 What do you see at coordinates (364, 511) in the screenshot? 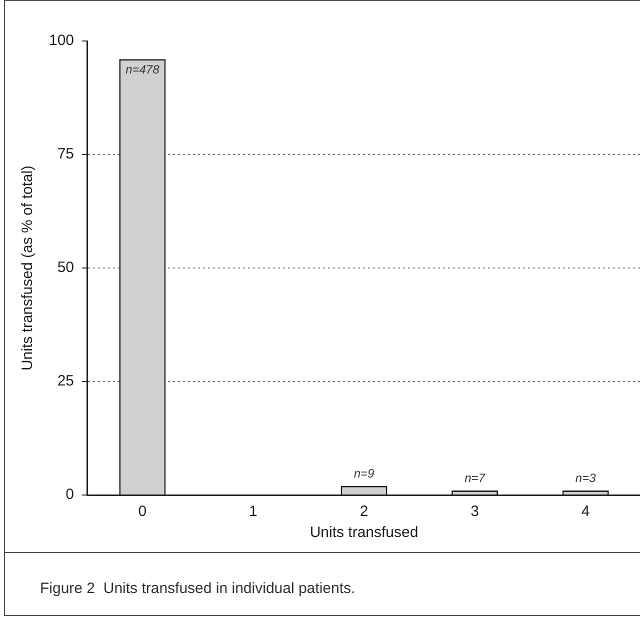
I see `x-tick-label: 2` at bounding box center [364, 511].